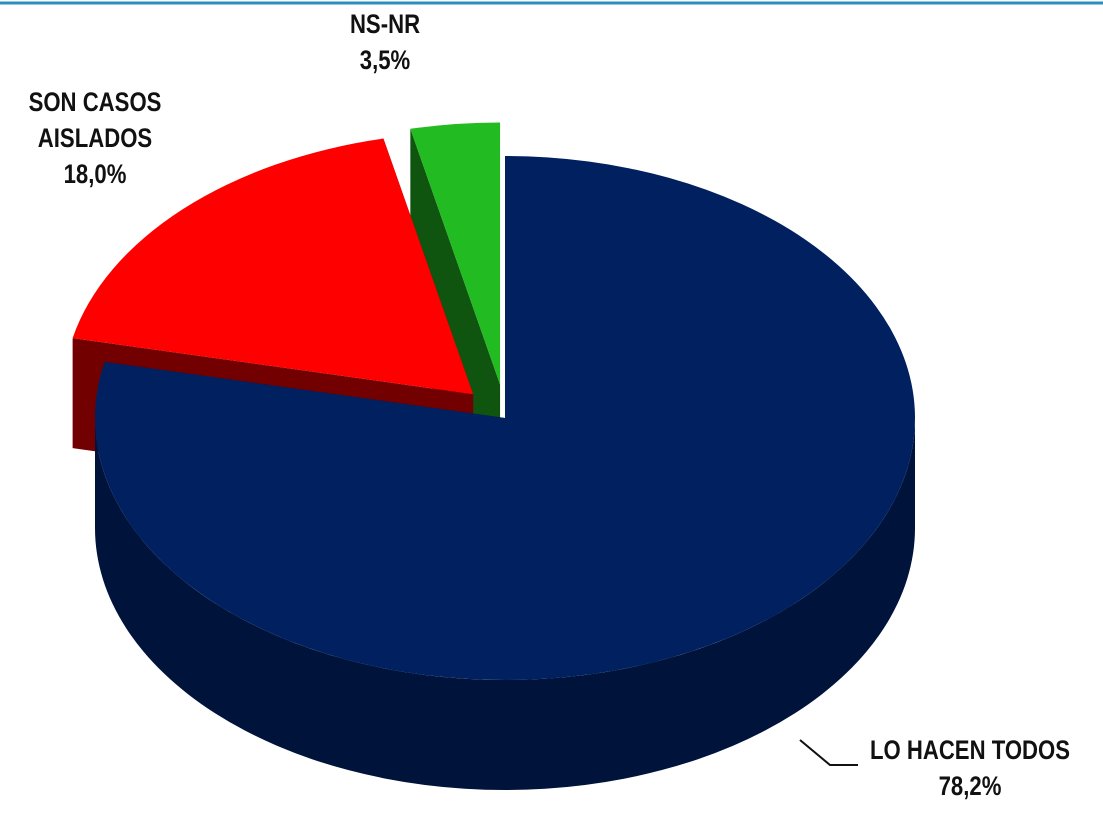 The image size is (1103, 823). I want to click on slice-label: LO HACEN TODOS 78,2%, so click(969, 768).